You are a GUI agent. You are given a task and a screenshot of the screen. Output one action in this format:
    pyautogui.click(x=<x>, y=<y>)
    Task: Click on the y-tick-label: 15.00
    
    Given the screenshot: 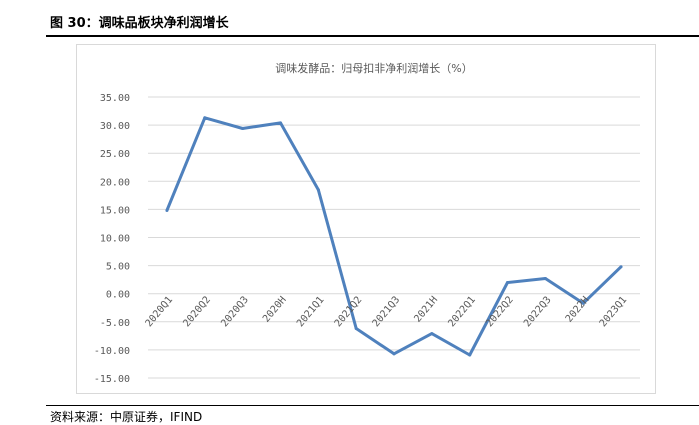 What is the action you would take?
    pyautogui.click(x=115, y=210)
    